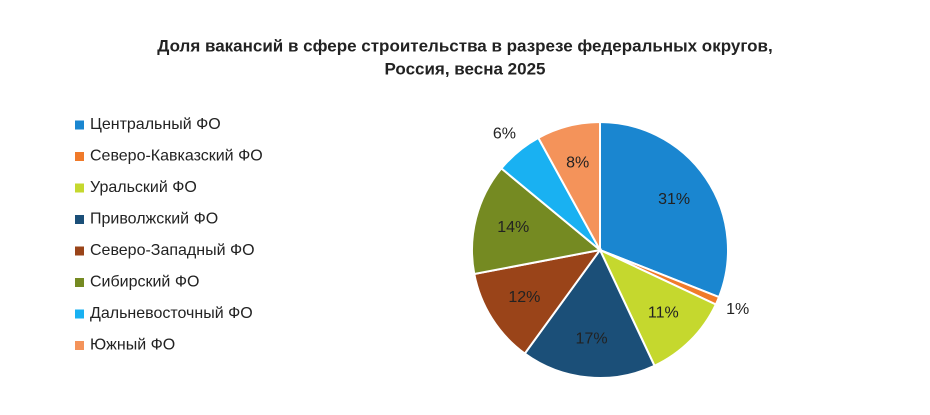 The image size is (930, 415). Describe the element at coordinates (155, 124) in the screenshot. I see `legend-label: Центральный ФО` at that location.